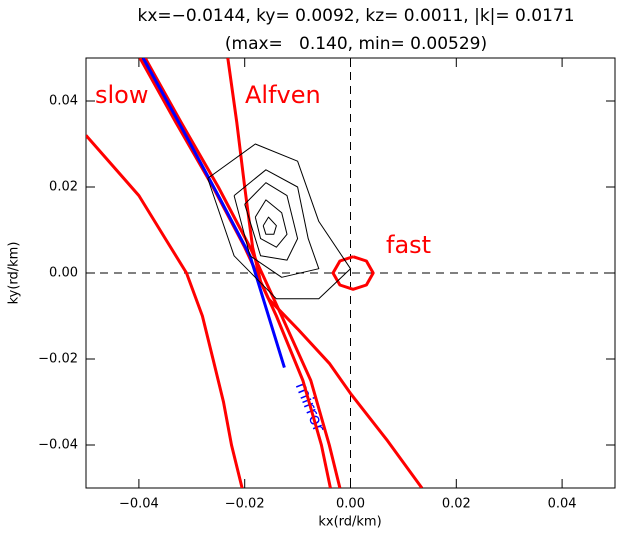  What do you see at coordinates (63, 273) in the screenshot?
I see `y-tick-label: 0.00` at bounding box center [63, 273].